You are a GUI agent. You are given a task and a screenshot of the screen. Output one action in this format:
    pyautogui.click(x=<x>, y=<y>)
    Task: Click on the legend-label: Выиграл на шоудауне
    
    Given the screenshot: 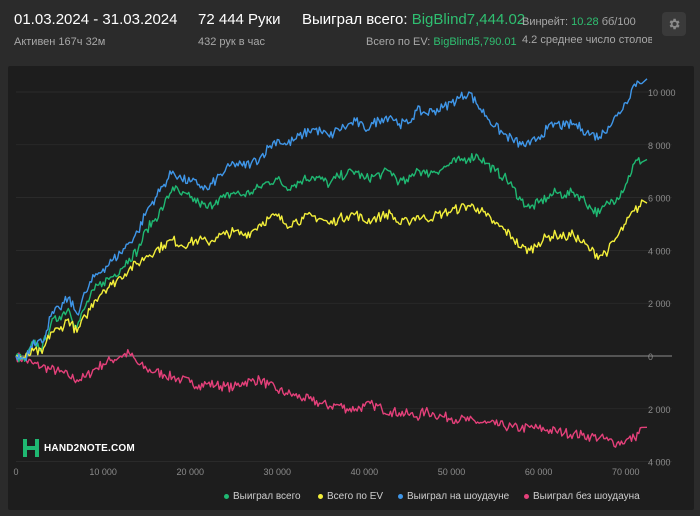 What is the action you would take?
    pyautogui.click(x=458, y=496)
    